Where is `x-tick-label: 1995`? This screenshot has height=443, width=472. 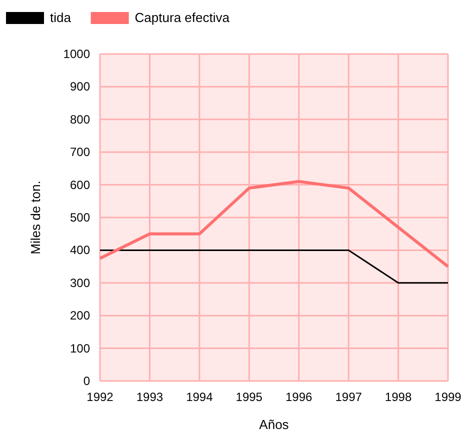
x-tick-label: 1995 is located at coordinates (249, 397).